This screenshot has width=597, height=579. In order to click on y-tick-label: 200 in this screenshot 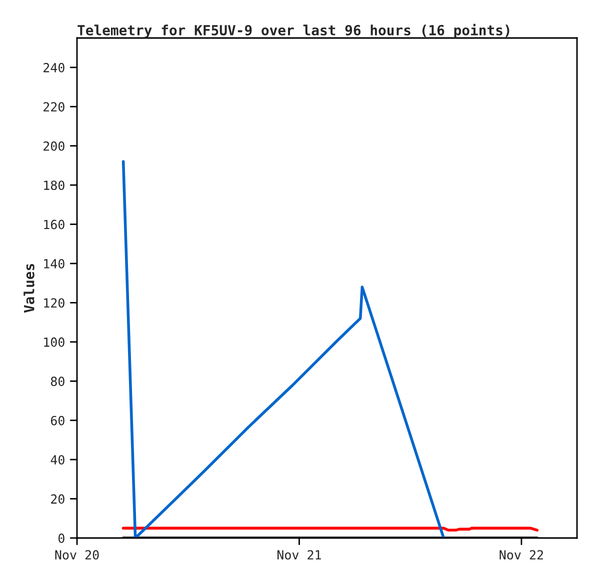, I will do `click(54, 146)`.